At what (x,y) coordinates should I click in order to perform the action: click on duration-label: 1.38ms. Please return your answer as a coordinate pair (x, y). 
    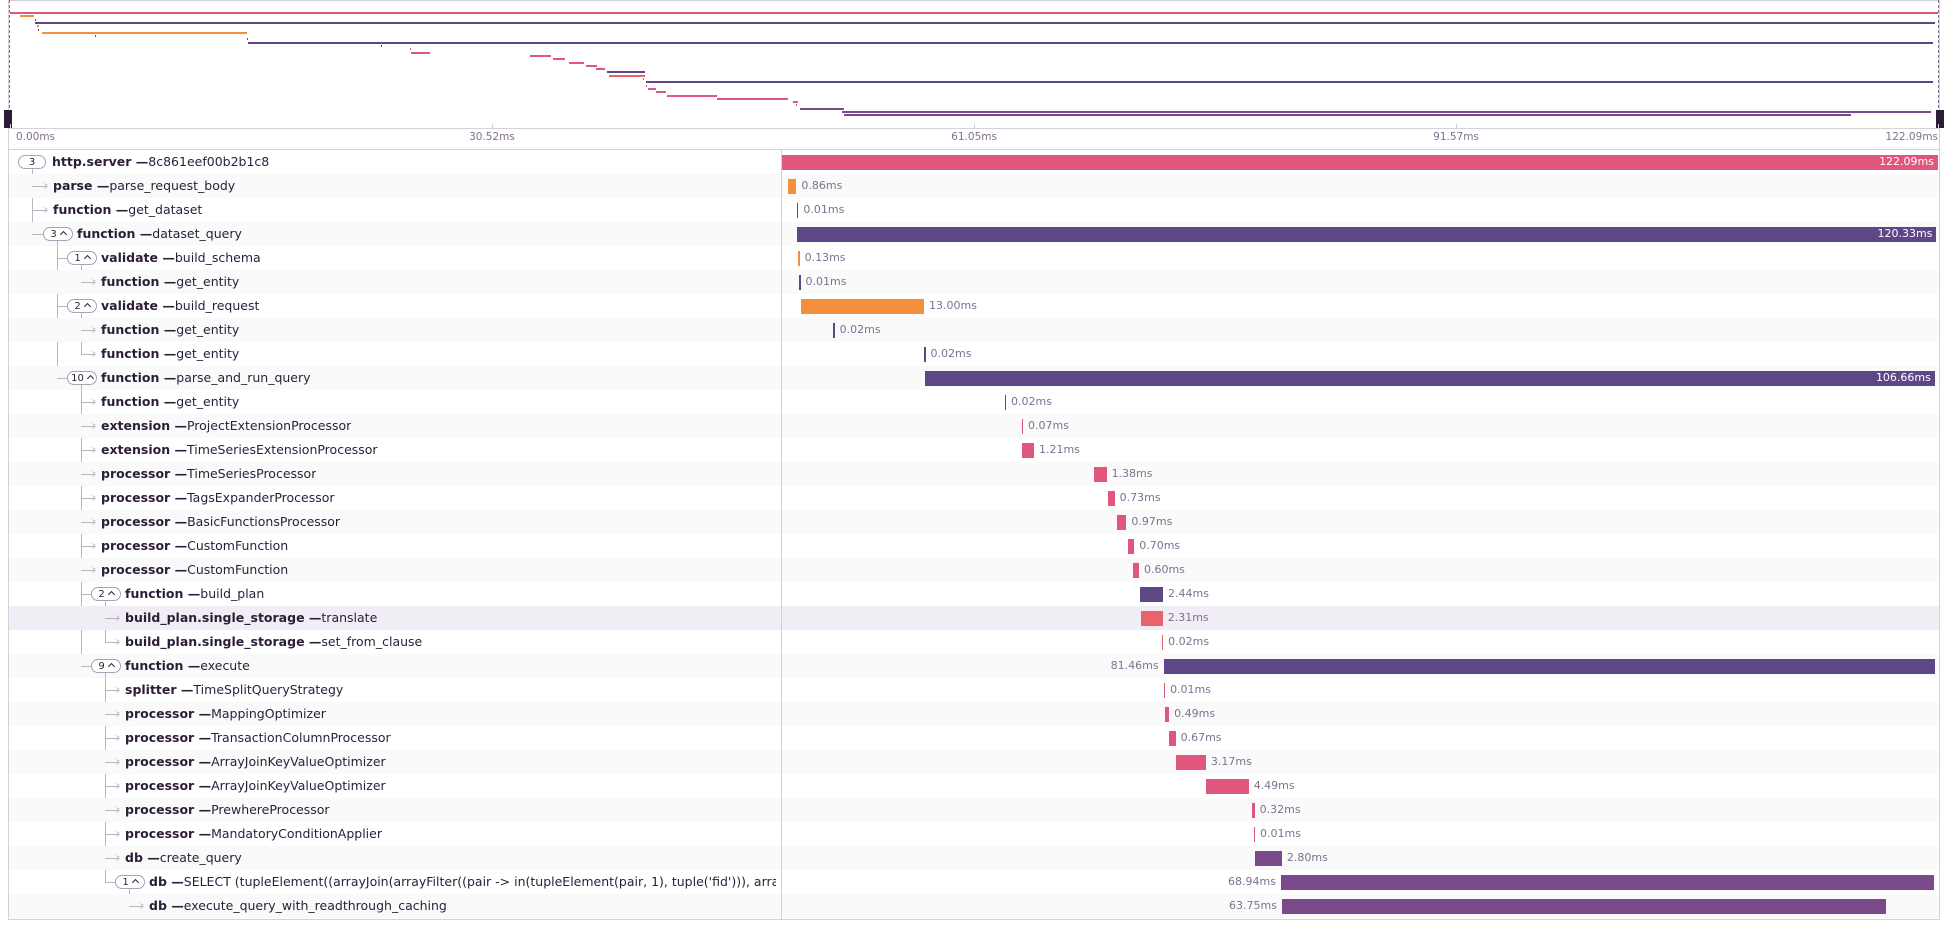
    Looking at the image, I should click on (1132, 473).